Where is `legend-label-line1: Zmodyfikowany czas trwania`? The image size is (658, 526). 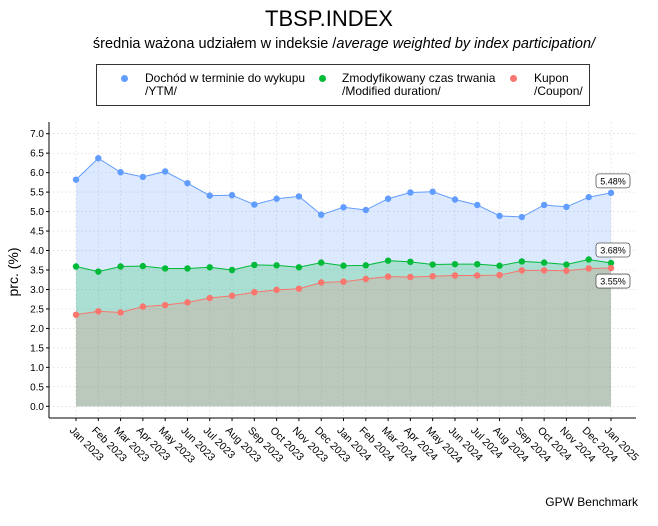
legend-label-line1: Zmodyfikowany czas trwania is located at coordinates (419, 78).